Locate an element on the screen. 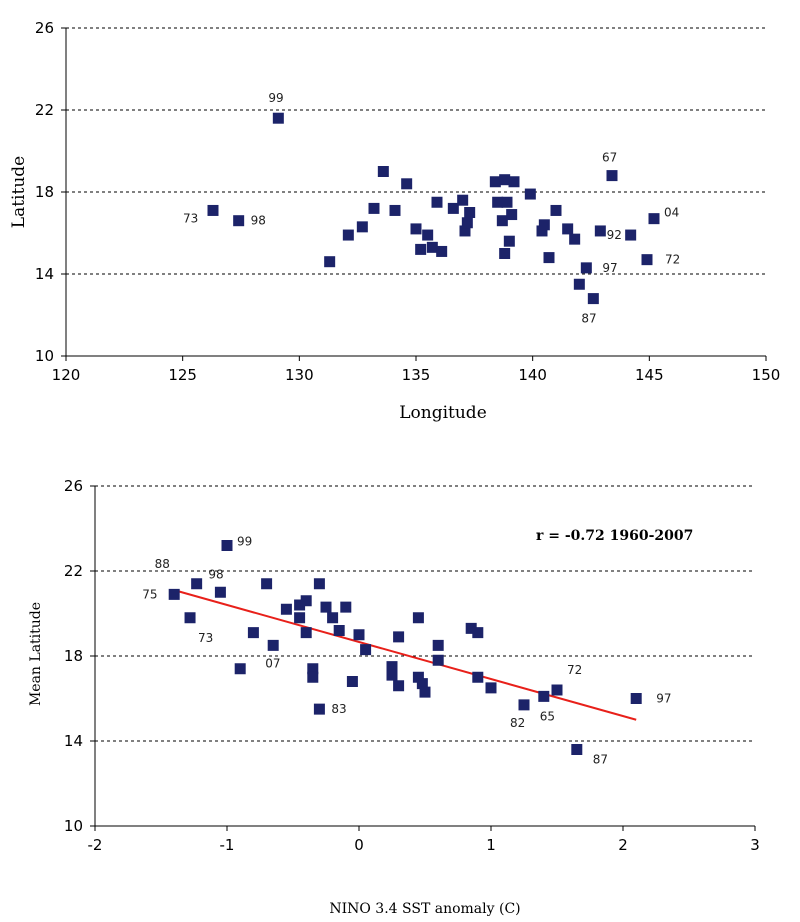  chart1-y-tick-label: 10 is located at coordinates (44, 356).